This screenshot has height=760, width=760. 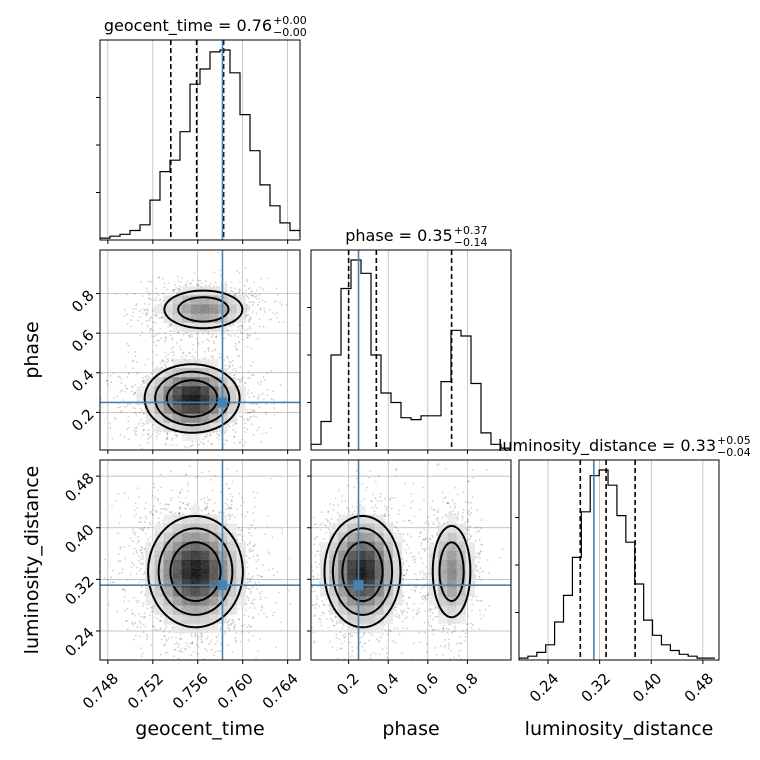 What do you see at coordinates (188, 26) in the screenshot?
I see `histogram-title: geocent_time = 0.76` at bounding box center [188, 26].